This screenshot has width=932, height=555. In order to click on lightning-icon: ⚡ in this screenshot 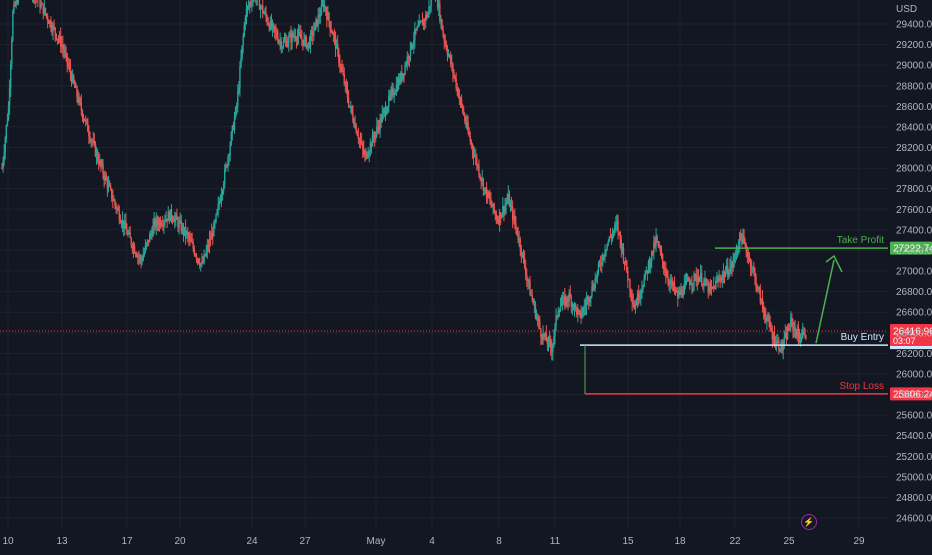, I will do `click(809, 522)`.